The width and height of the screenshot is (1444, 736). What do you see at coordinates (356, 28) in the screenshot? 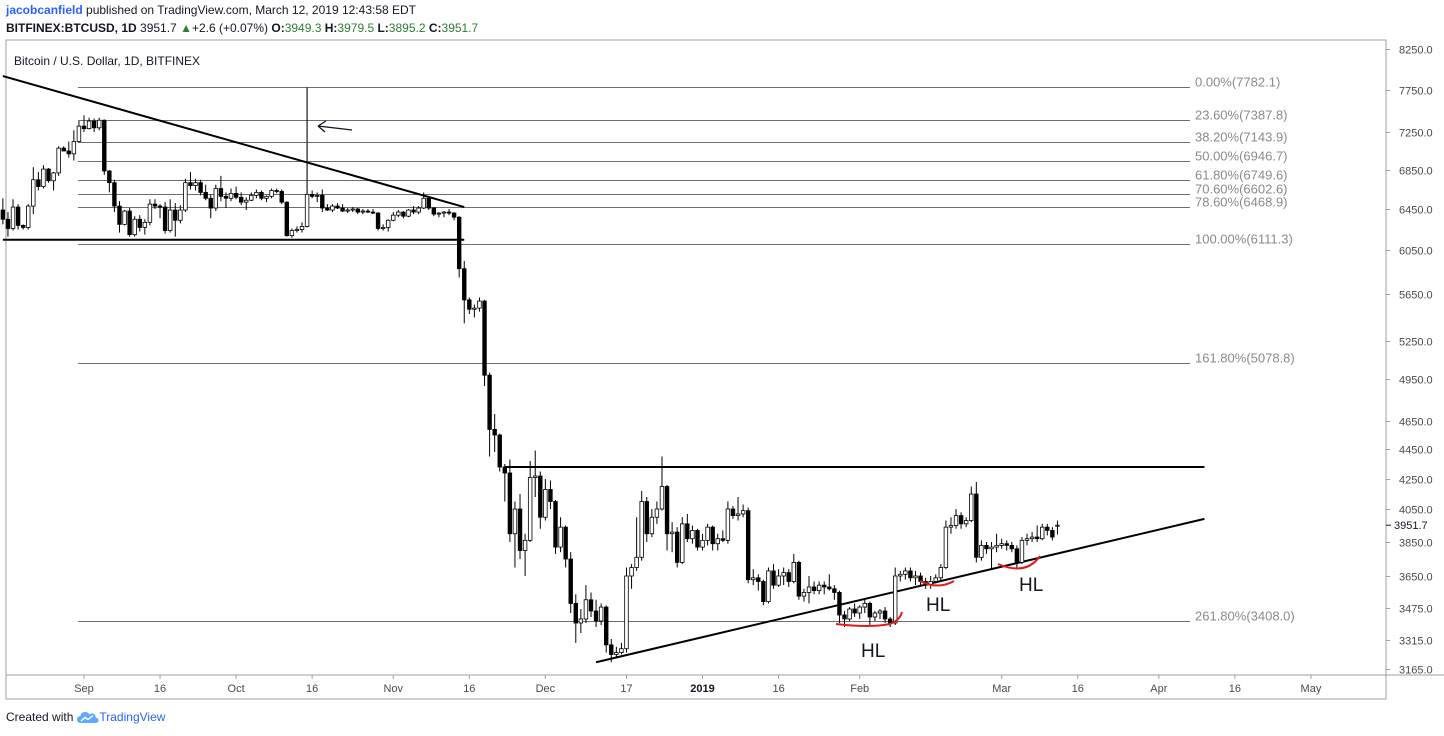
I see `high-value: 3979.5` at bounding box center [356, 28].